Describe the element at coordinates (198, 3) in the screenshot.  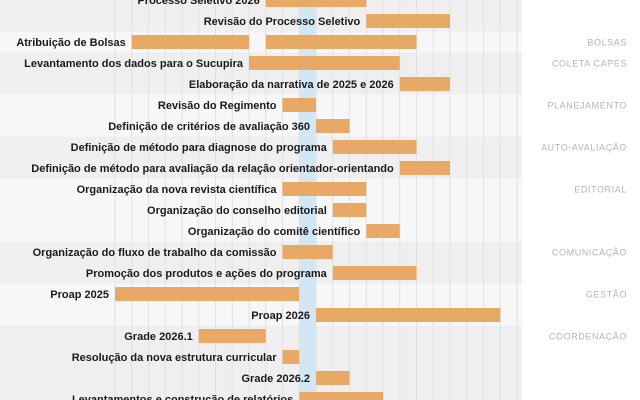
I see `task-label: Processo Seletivo 2026` at that location.